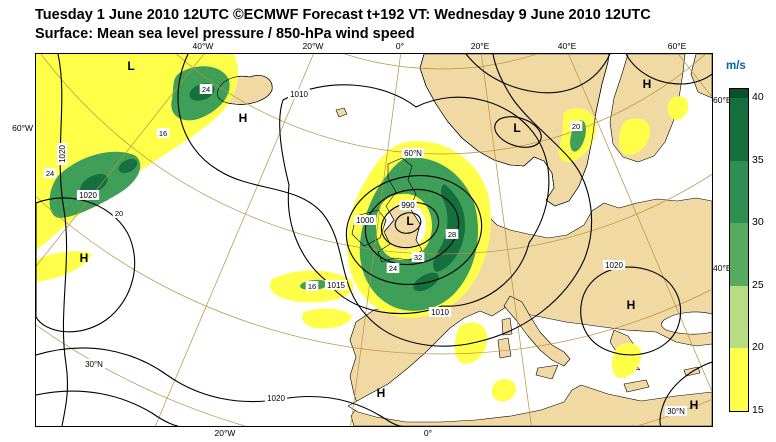  I want to click on svg-text: 16, so click(312, 286).